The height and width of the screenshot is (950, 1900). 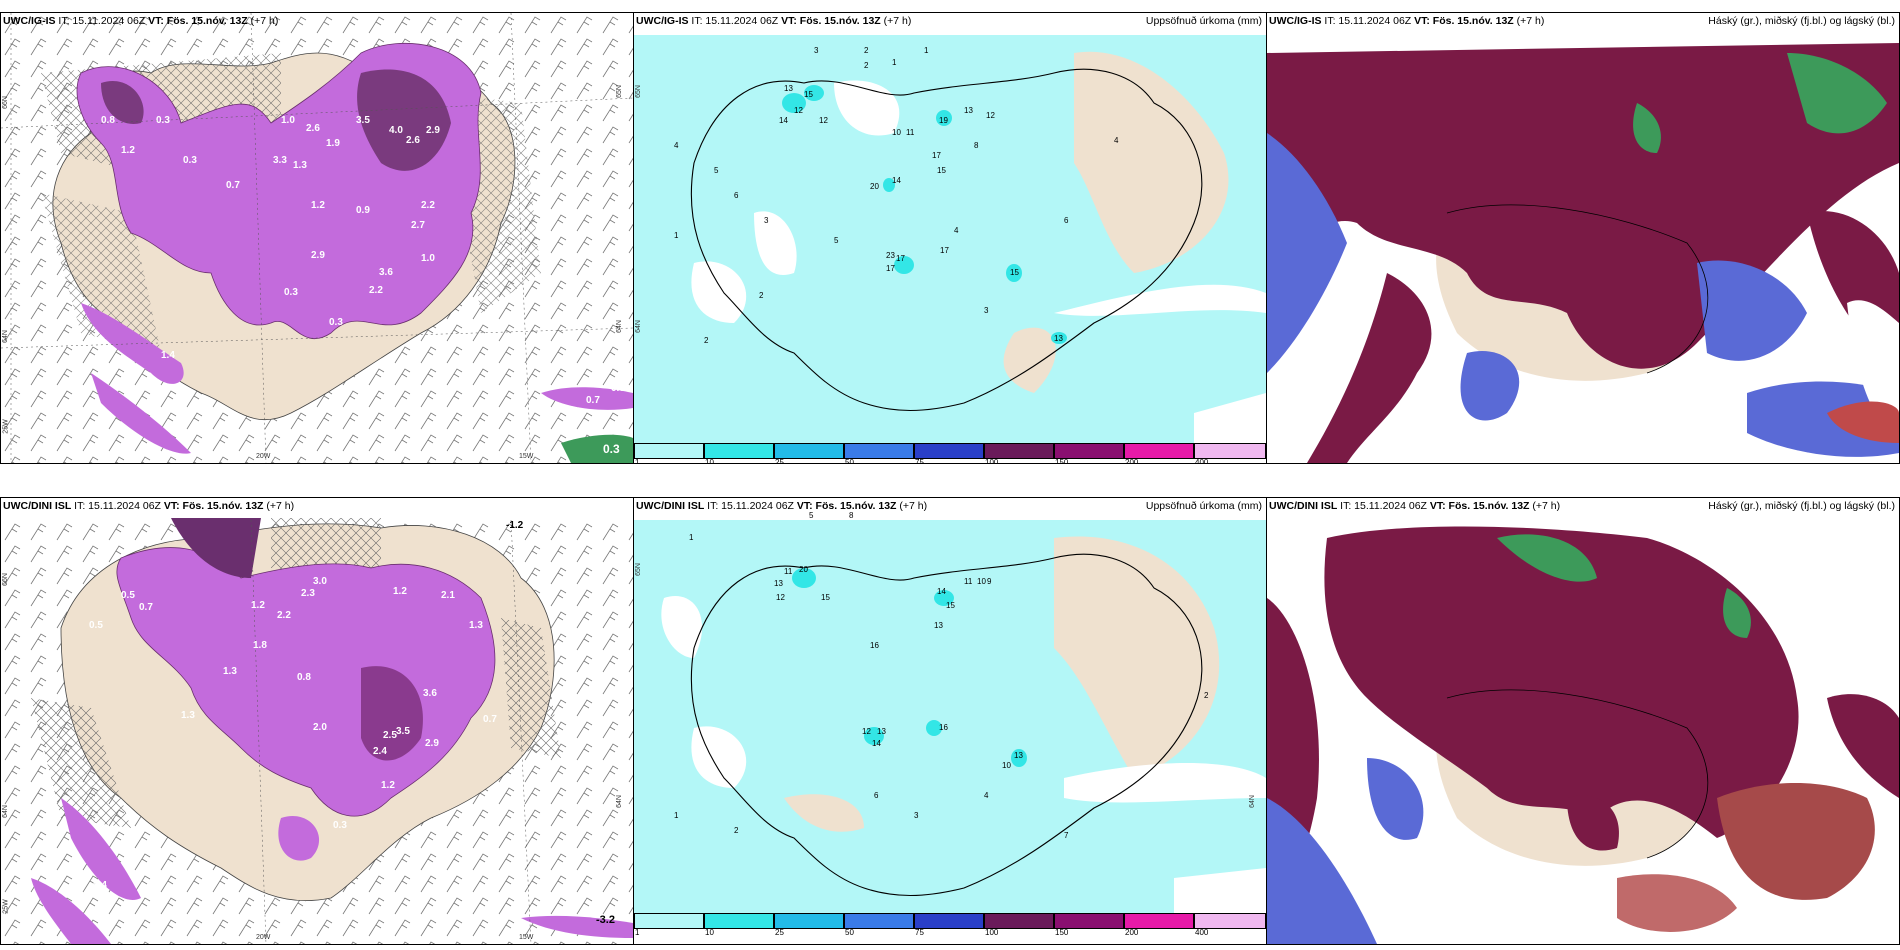 What do you see at coordinates (946, 239) in the screenshot?
I see `iceland-coastline` at bounding box center [946, 239].